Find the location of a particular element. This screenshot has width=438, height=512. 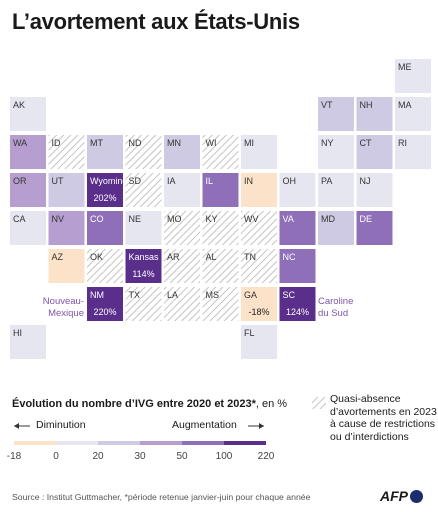

state-value-sc: 124% is located at coordinates (297, 312).